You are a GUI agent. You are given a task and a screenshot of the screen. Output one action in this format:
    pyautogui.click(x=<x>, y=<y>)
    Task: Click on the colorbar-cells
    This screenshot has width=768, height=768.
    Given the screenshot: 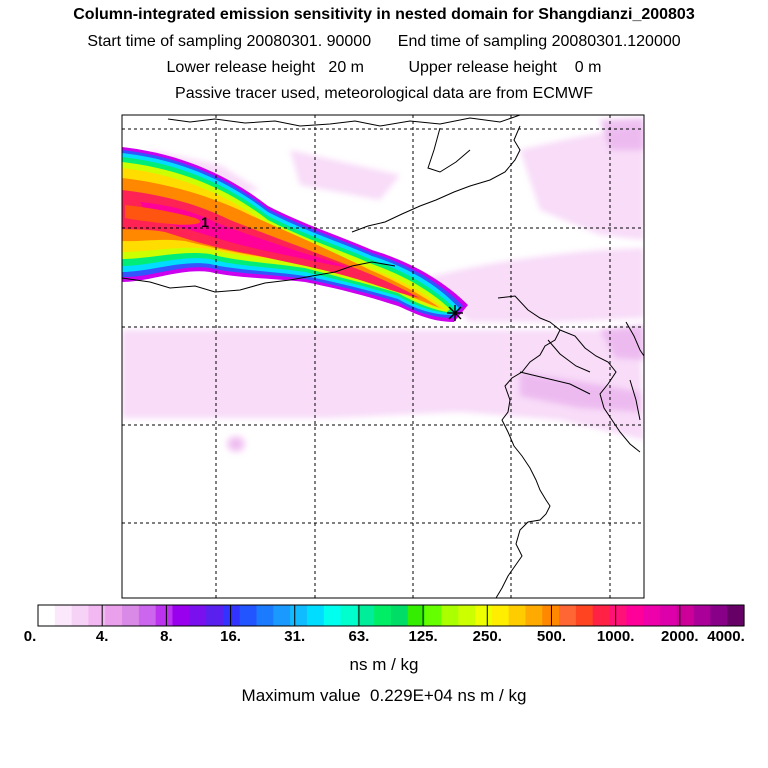 What is the action you would take?
    pyautogui.click(x=391, y=615)
    